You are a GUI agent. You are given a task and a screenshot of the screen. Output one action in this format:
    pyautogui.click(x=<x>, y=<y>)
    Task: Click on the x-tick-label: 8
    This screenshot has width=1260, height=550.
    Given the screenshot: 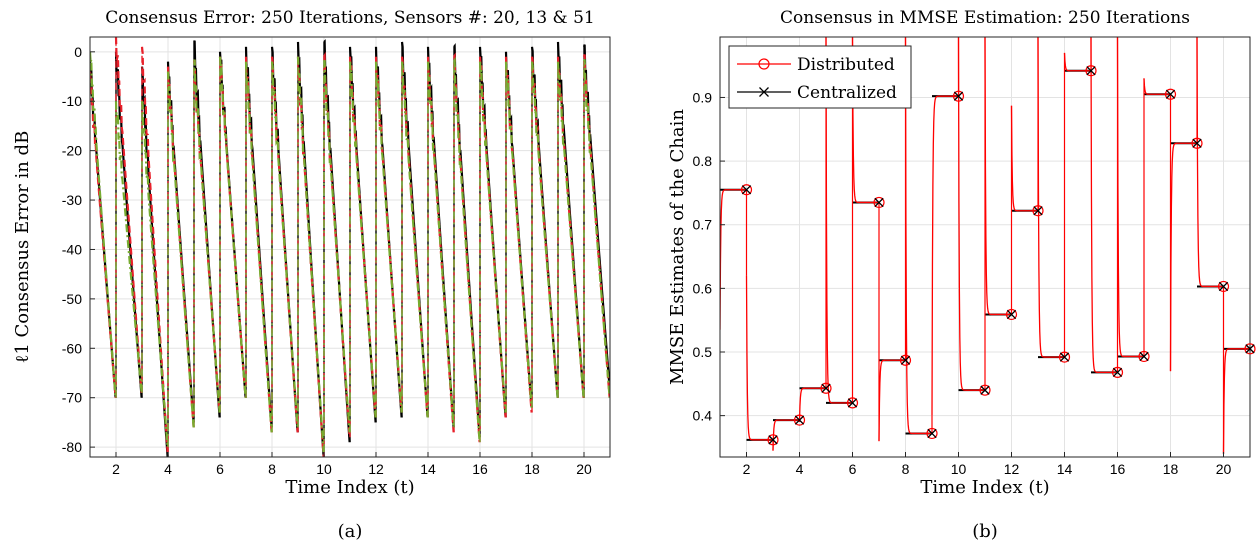 What is the action you would take?
    pyautogui.click(x=272, y=469)
    